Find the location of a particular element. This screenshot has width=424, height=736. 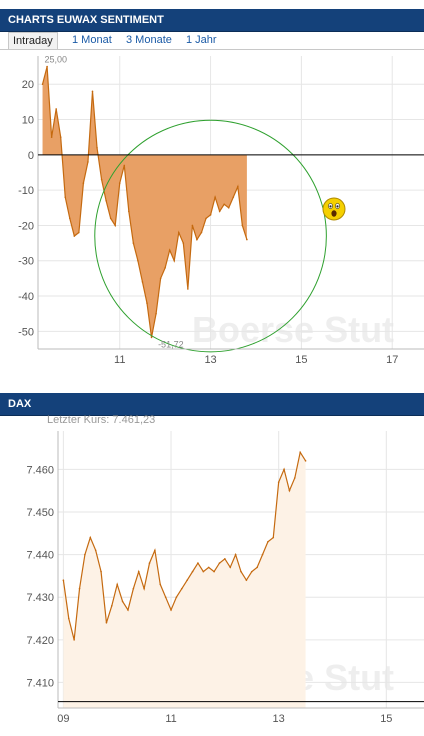

y-tick-label: 7.410 is located at coordinates (40, 683).